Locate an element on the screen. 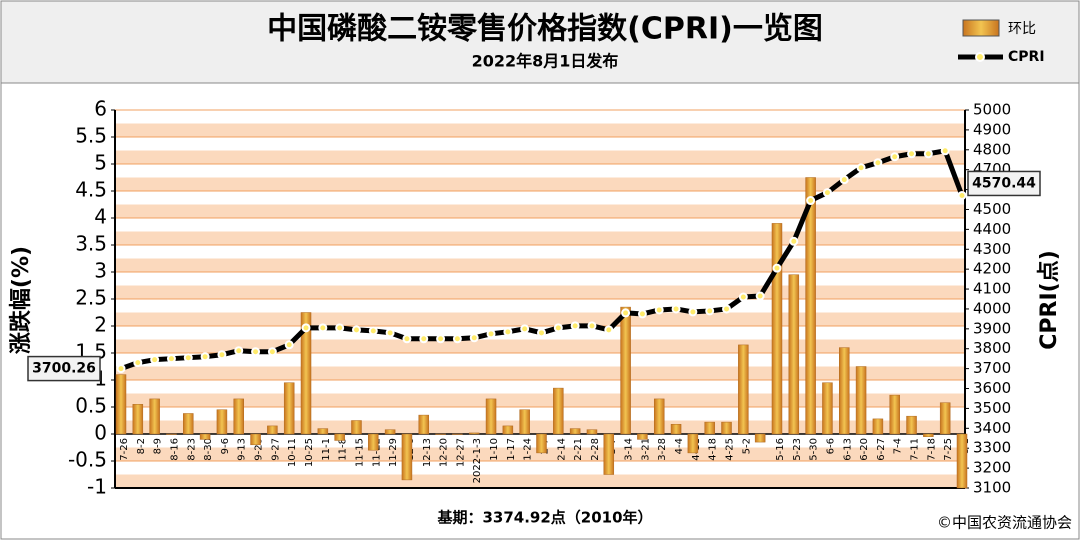 Image resolution: width=1080 pixels, height=544 pixels. y2-tick-label: 4500 is located at coordinates (992, 209).